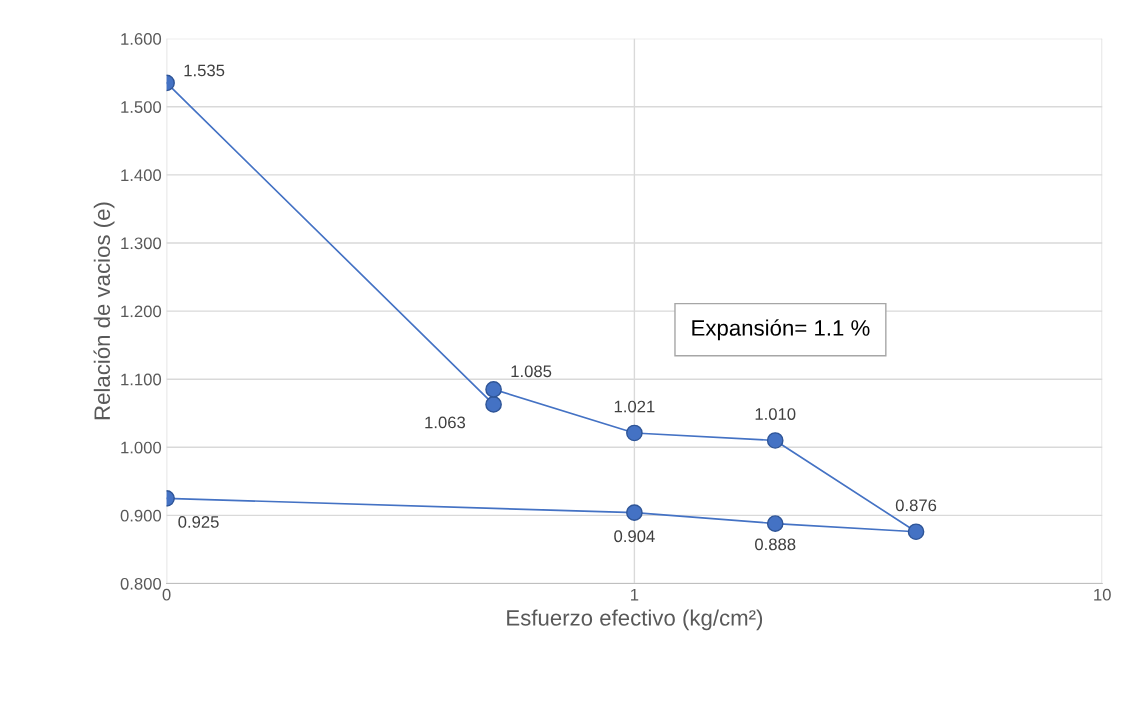  I want to click on text: 0.925, so click(198, 522).